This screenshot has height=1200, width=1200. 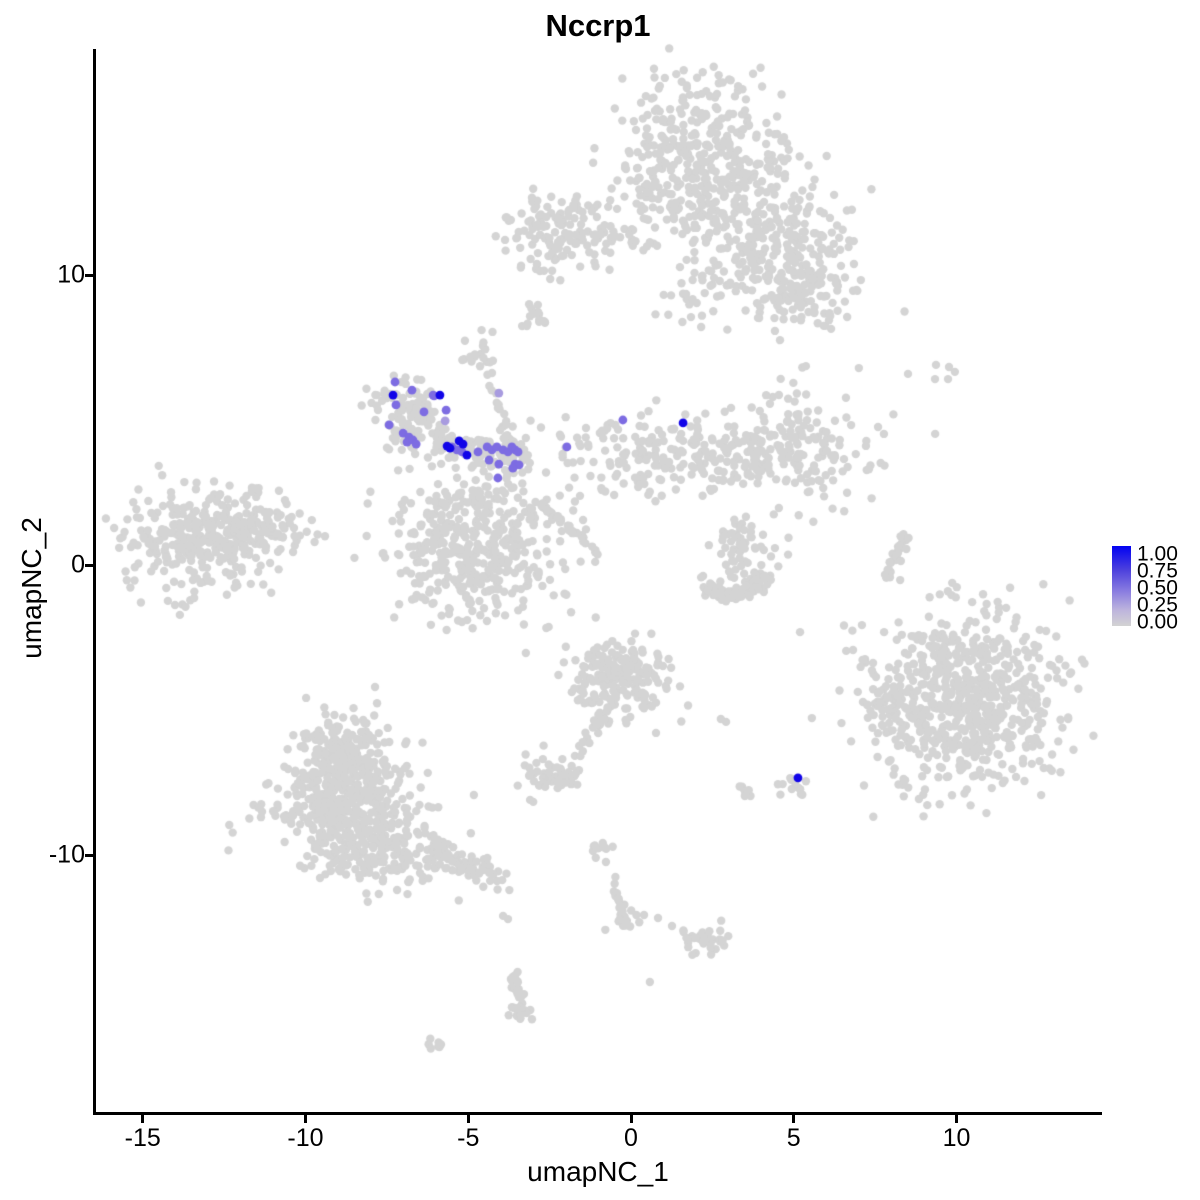 What do you see at coordinates (305, 1138) in the screenshot?
I see `x-tick-label: -10` at bounding box center [305, 1138].